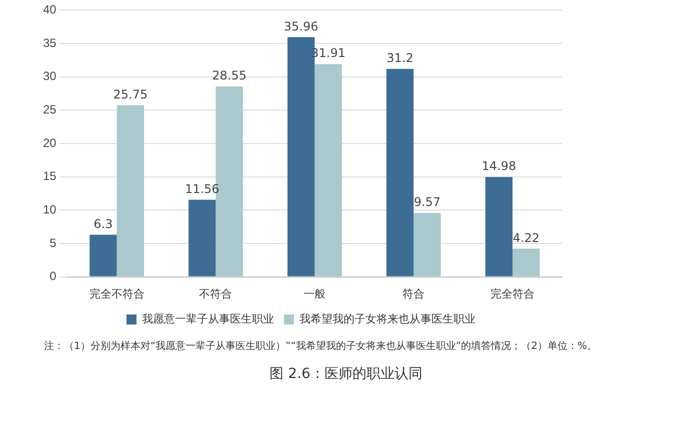 The width and height of the screenshot is (692, 421). Describe the element at coordinates (116, 293) in the screenshot. I see `x-tick-label: 完全不符合` at that location.